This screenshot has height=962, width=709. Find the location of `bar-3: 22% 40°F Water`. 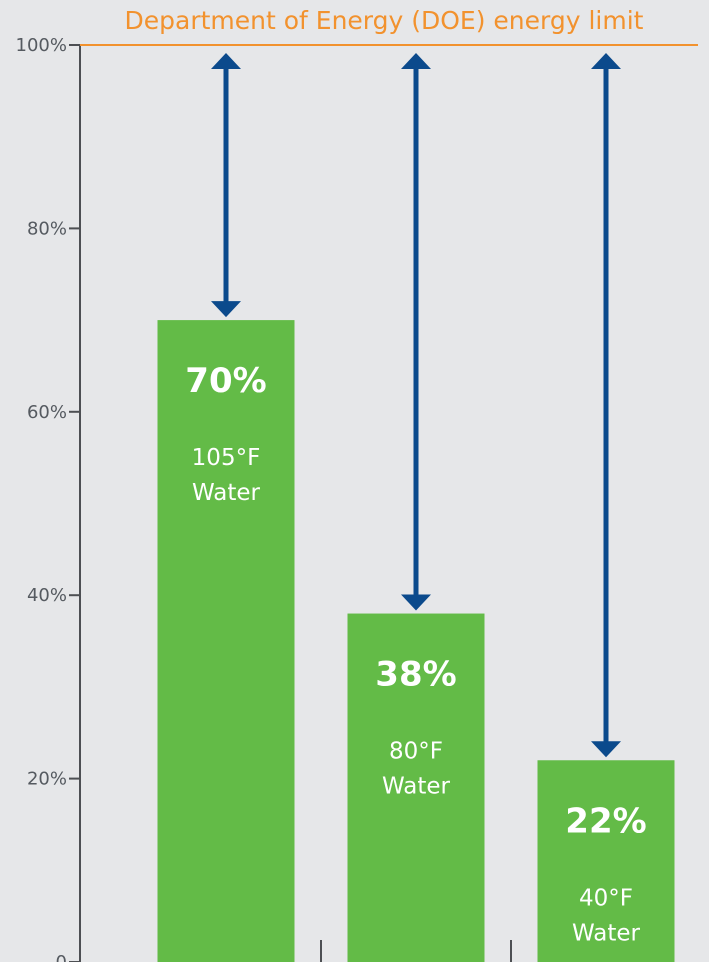

bar-3: 22% 40°F Water is located at coordinates (606, 861).